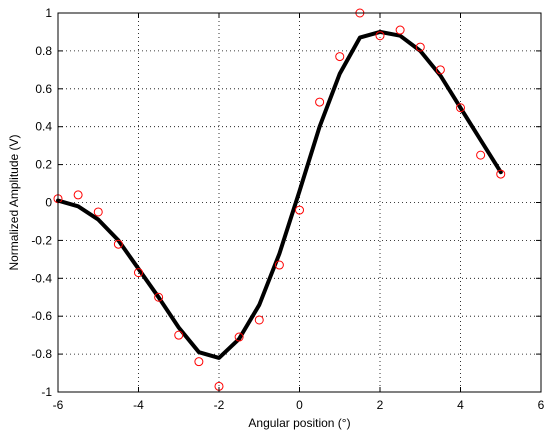 Image resolution: width=550 pixels, height=439 pixels. What do you see at coordinates (299, 423) in the screenshot?
I see `x-axis-title: Angular position (°)` at bounding box center [299, 423].